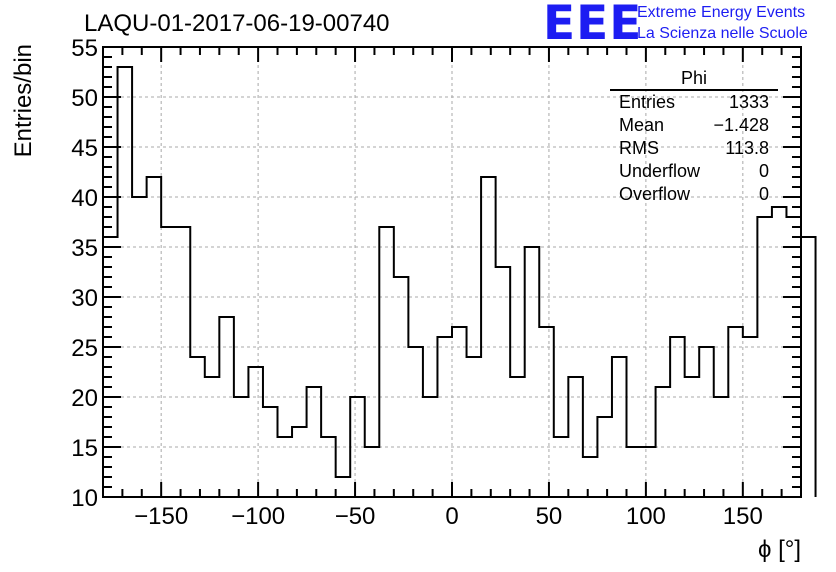 This screenshot has height=572, width=836. I want to click on stats-row-underflow: Underflow 0, so click(694, 172).